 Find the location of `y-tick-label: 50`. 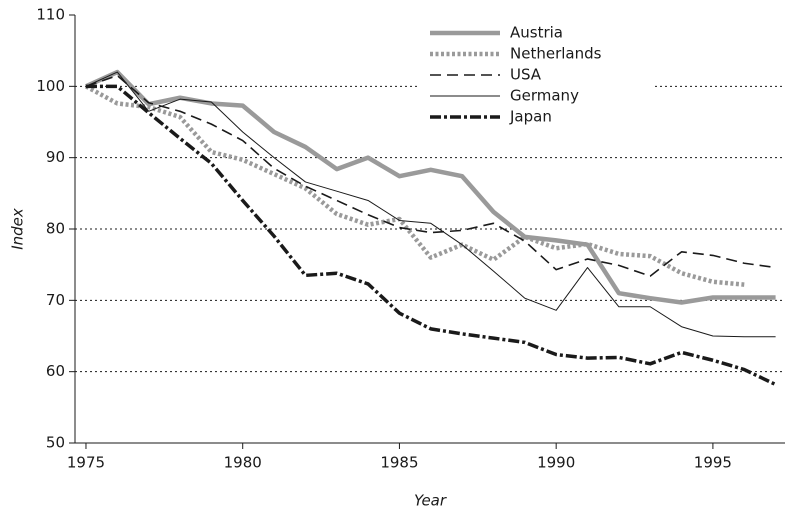

y-tick-label: 50 is located at coordinates (55, 443).